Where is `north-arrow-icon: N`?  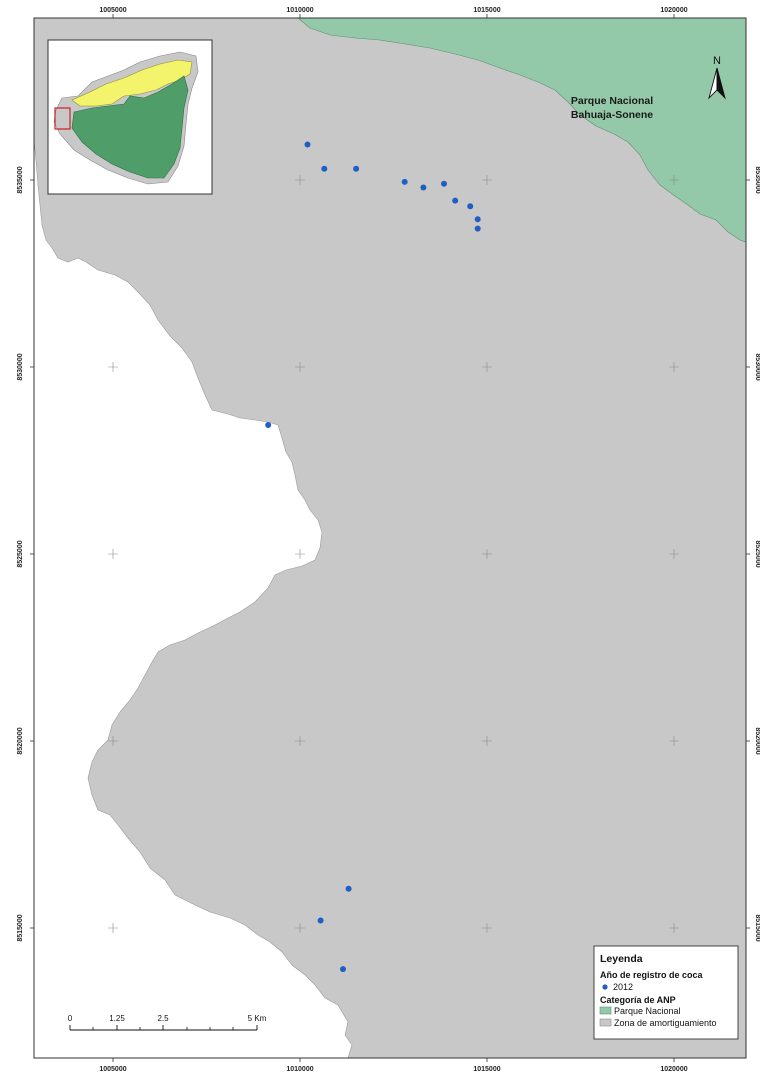 north-arrow-icon: N is located at coordinates (717, 77).